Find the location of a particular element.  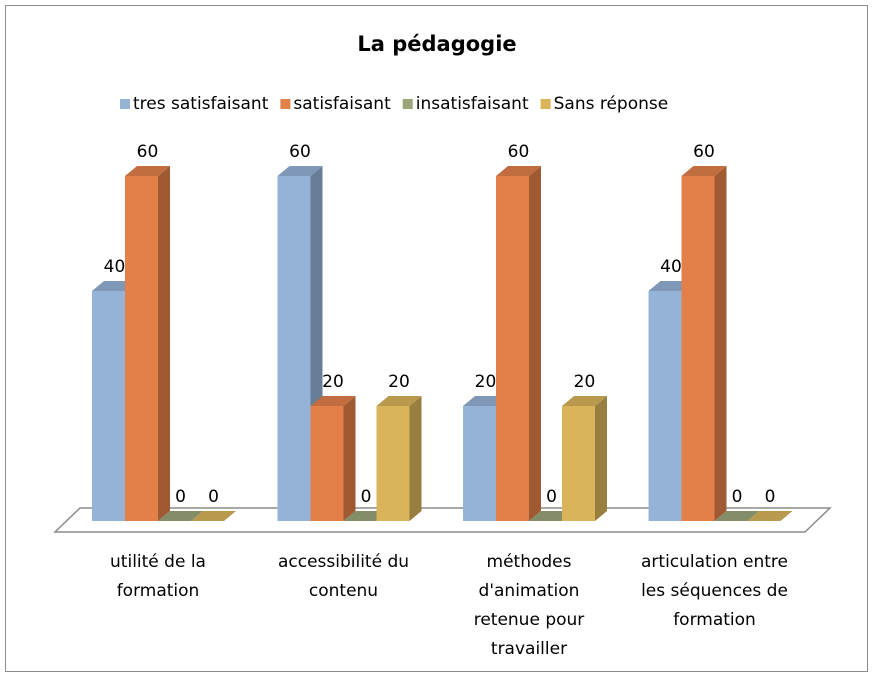

legend-label: Sans réponse is located at coordinates (611, 104).